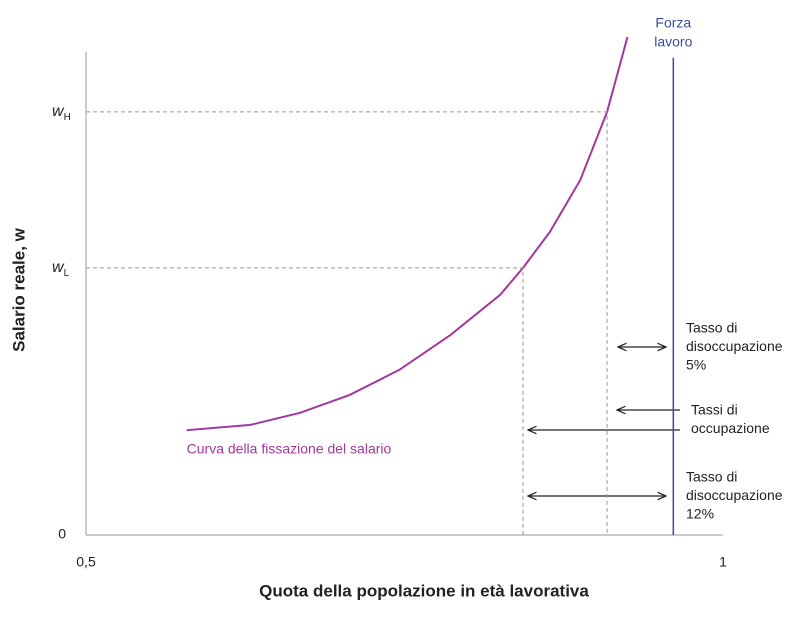 This screenshot has height=618, width=809. I want to click on x-tick-label: 0,5, so click(86, 562).